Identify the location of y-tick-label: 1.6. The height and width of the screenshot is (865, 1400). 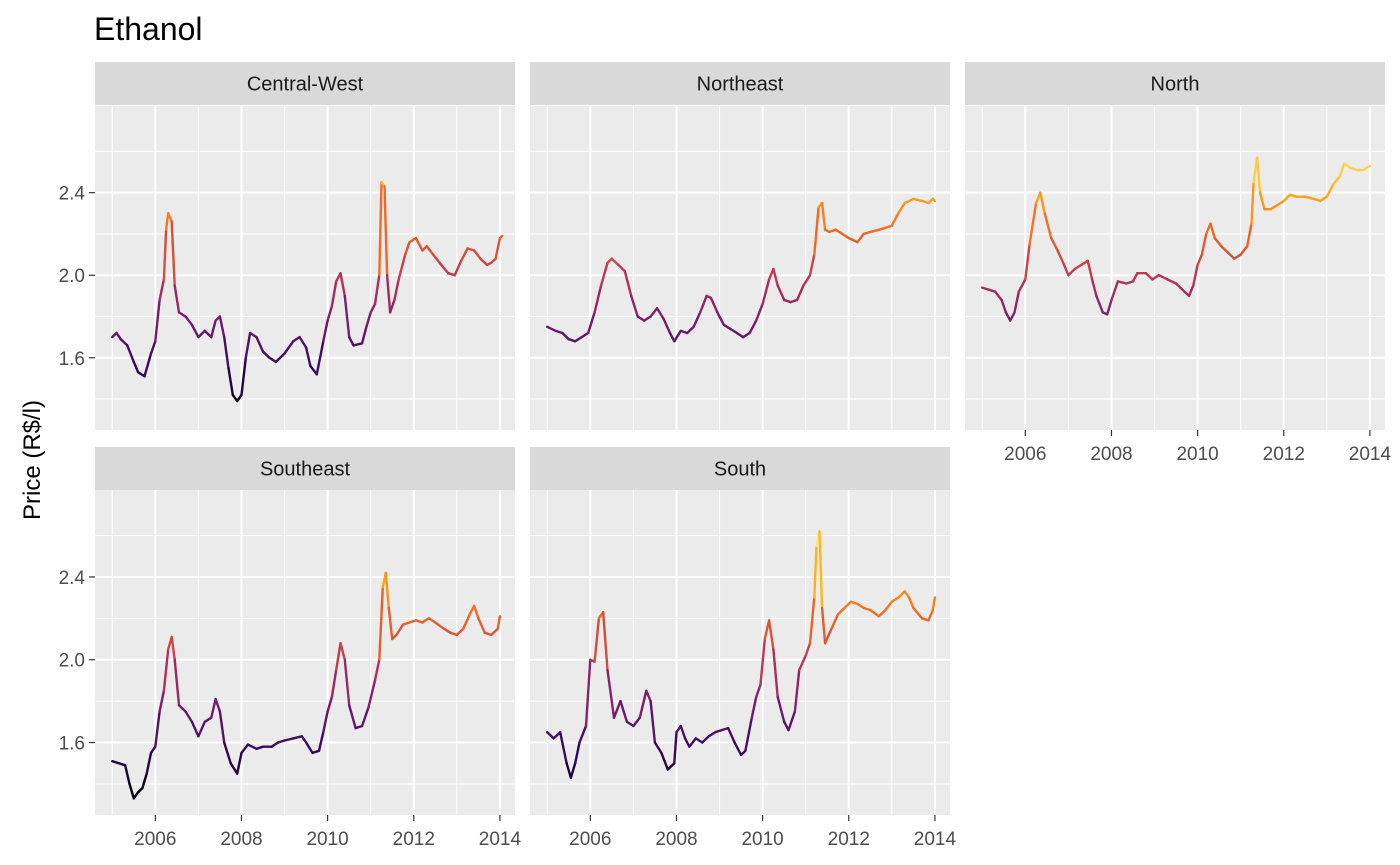
(72, 359).